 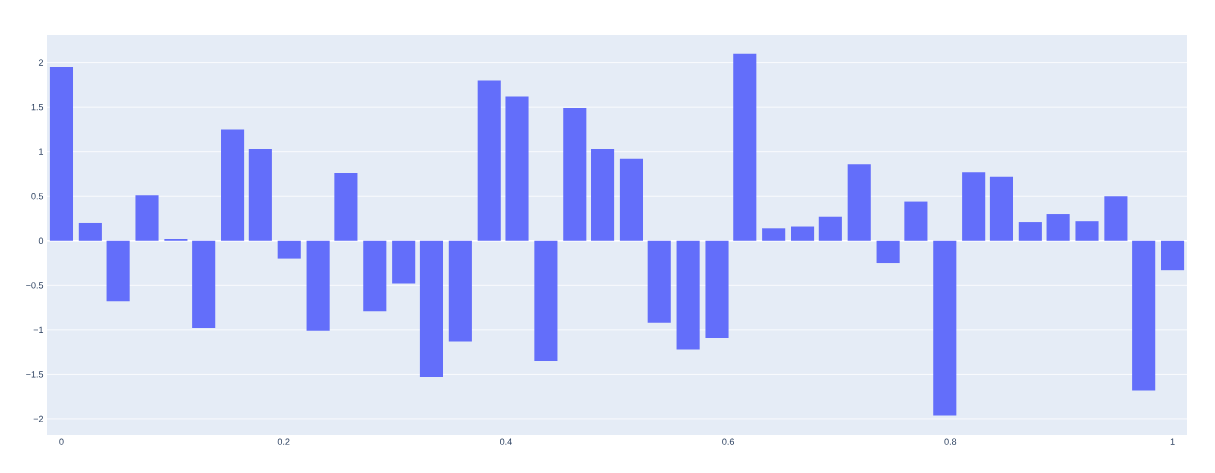 What do you see at coordinates (38, 329) in the screenshot?
I see `y-tick-label: −1` at bounding box center [38, 329].